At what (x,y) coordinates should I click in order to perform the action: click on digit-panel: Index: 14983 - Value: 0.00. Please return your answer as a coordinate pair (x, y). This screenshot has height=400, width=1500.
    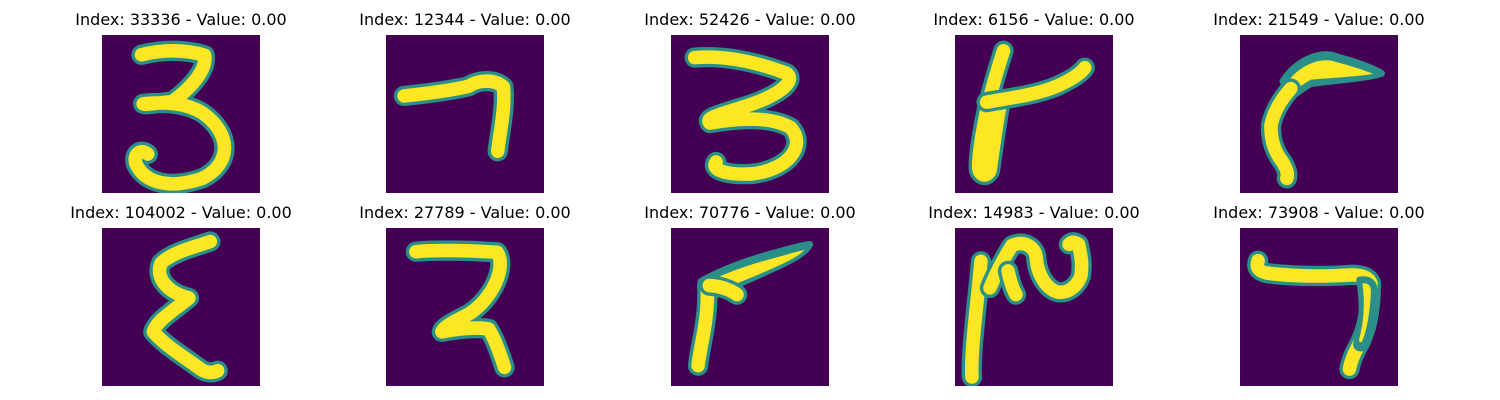
    Looking at the image, I should click on (1034, 298).